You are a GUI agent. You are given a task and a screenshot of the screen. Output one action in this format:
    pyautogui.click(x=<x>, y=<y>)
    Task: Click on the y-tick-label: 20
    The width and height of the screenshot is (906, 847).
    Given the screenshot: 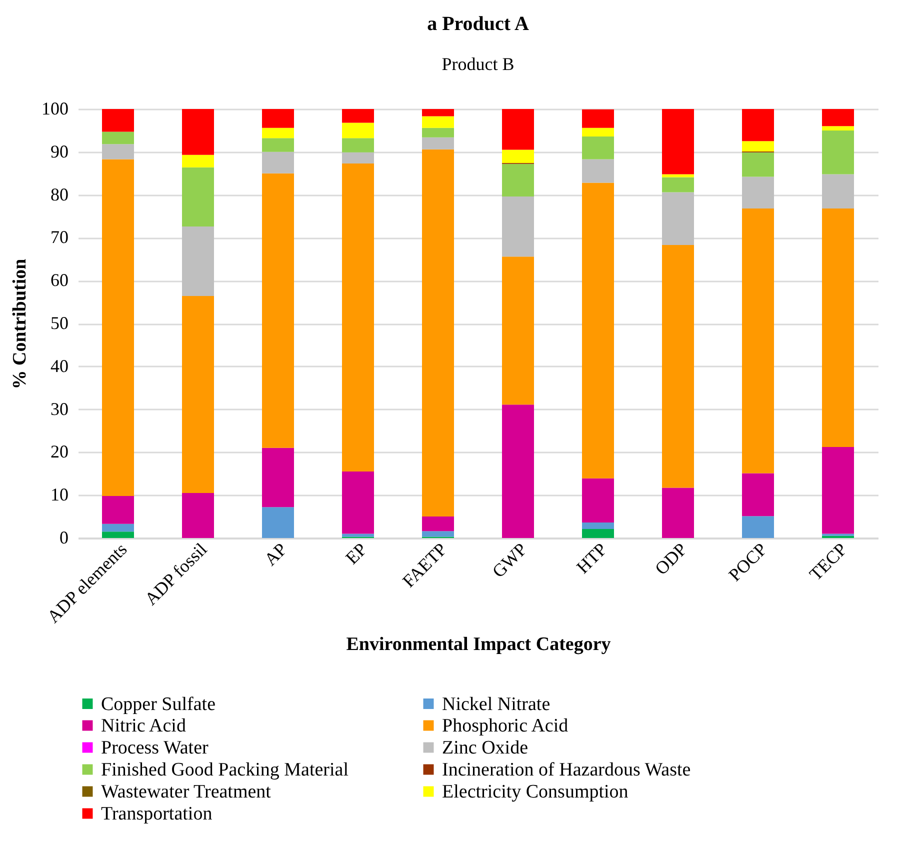 What is the action you would take?
    pyautogui.click(x=59, y=452)
    